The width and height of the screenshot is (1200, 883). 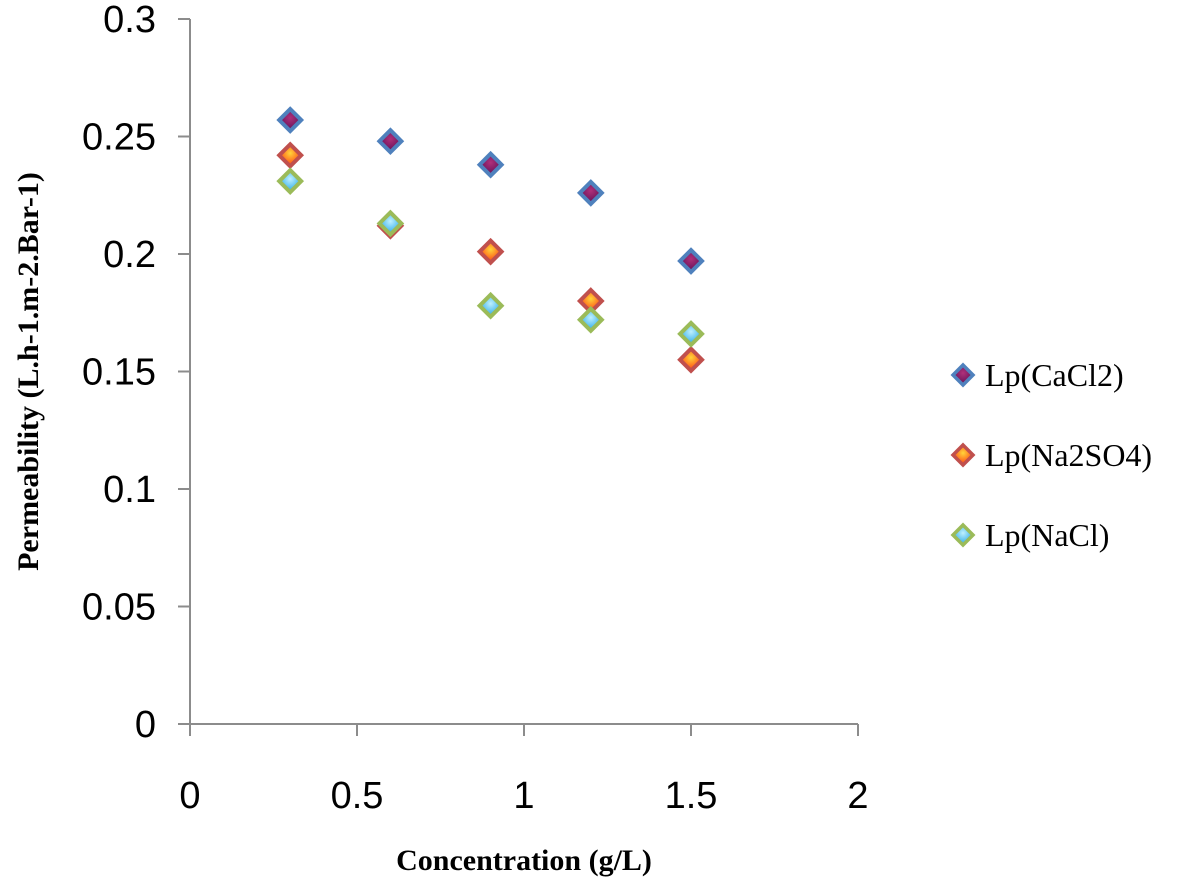 What do you see at coordinates (691, 796) in the screenshot?
I see `x-tick-label: 1.5` at bounding box center [691, 796].